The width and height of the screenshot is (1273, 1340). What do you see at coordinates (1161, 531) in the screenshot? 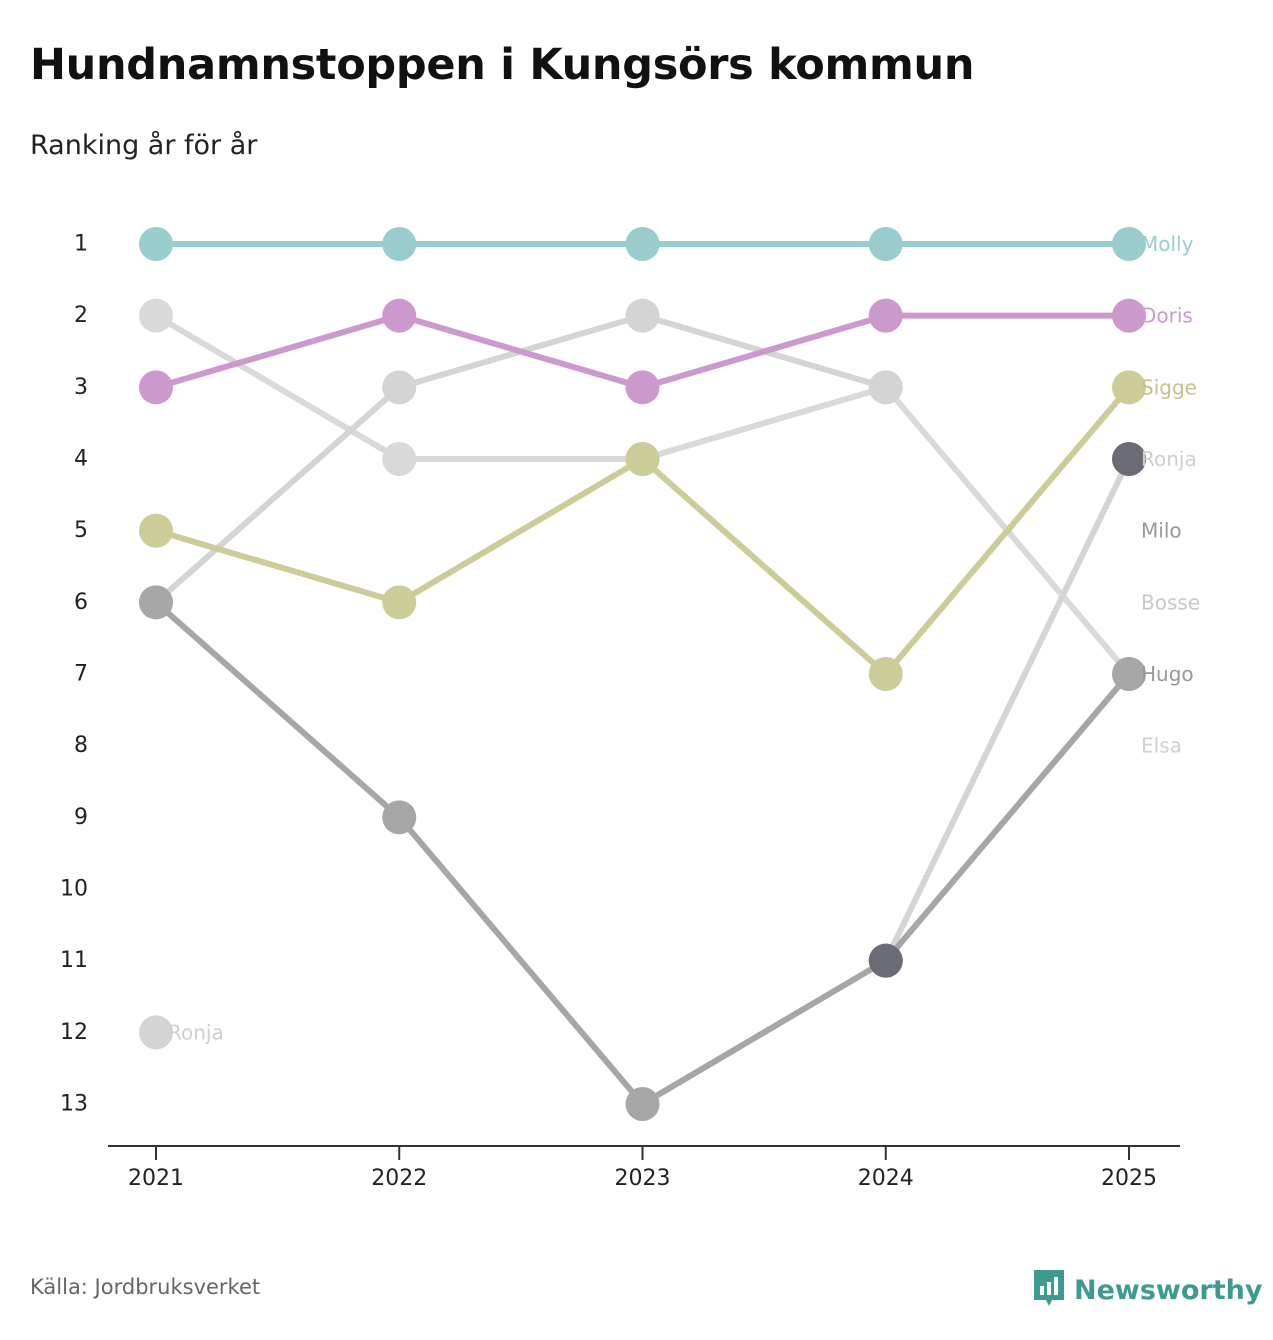
I see `end-label-milo: Milo` at bounding box center [1161, 531].